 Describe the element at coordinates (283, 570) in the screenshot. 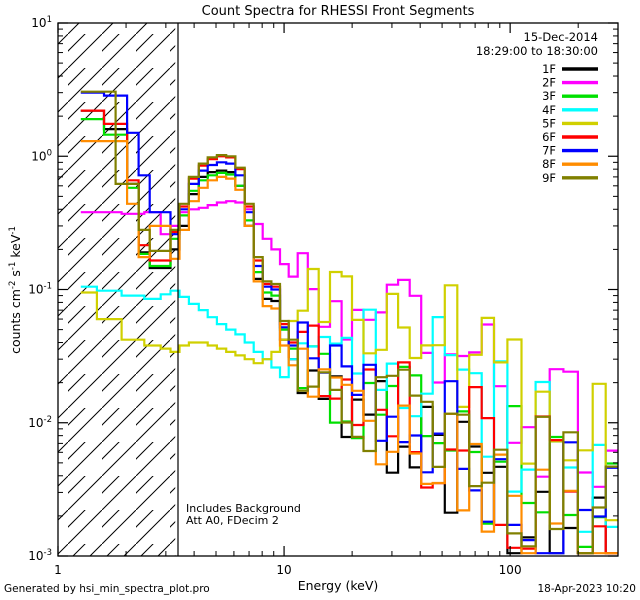

I see `x-tick-label: 10` at that location.